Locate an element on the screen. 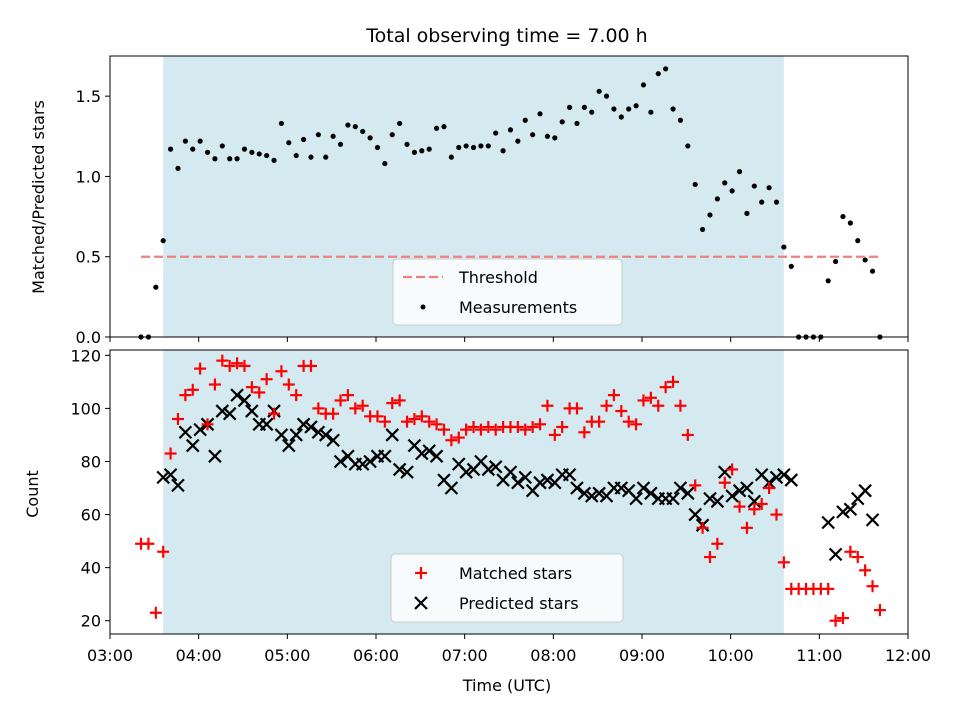 This screenshot has width=960, height=720. x-tick-label: 09:00 is located at coordinates (642, 655).